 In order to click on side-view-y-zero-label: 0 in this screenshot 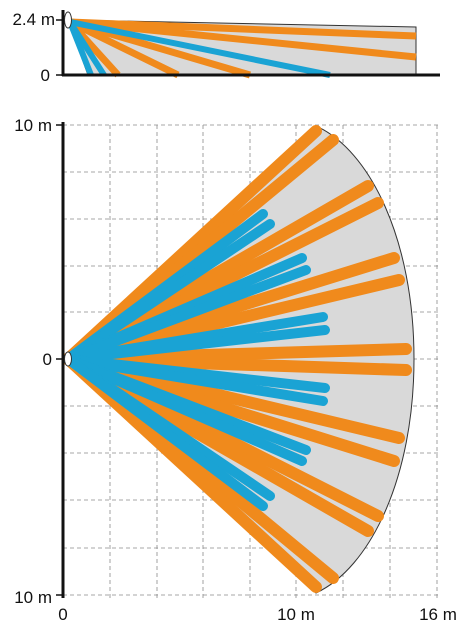, I will do `click(45, 75)`.